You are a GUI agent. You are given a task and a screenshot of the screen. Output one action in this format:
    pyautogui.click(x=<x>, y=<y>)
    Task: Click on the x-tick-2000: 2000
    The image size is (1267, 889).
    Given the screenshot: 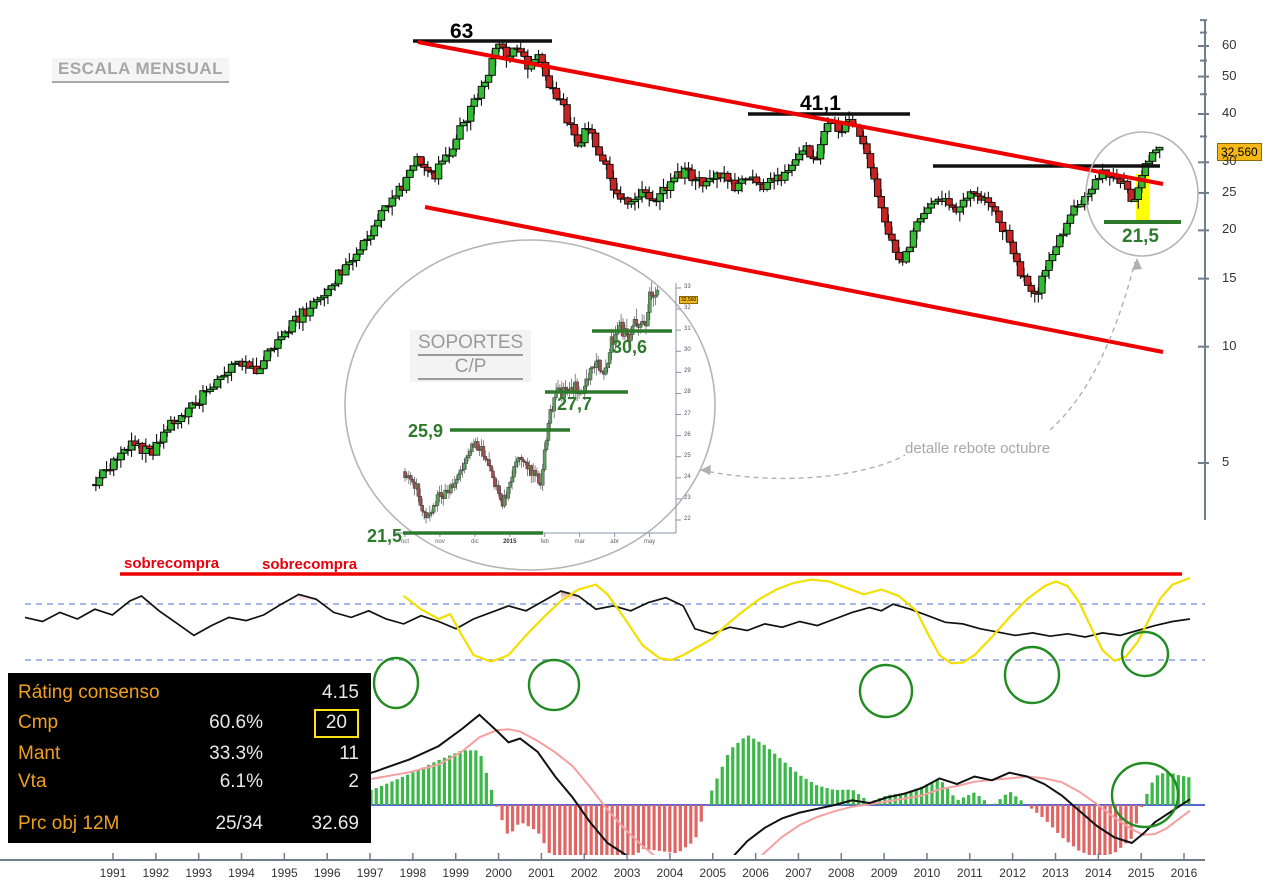 What is the action you would take?
    pyautogui.click(x=498, y=873)
    